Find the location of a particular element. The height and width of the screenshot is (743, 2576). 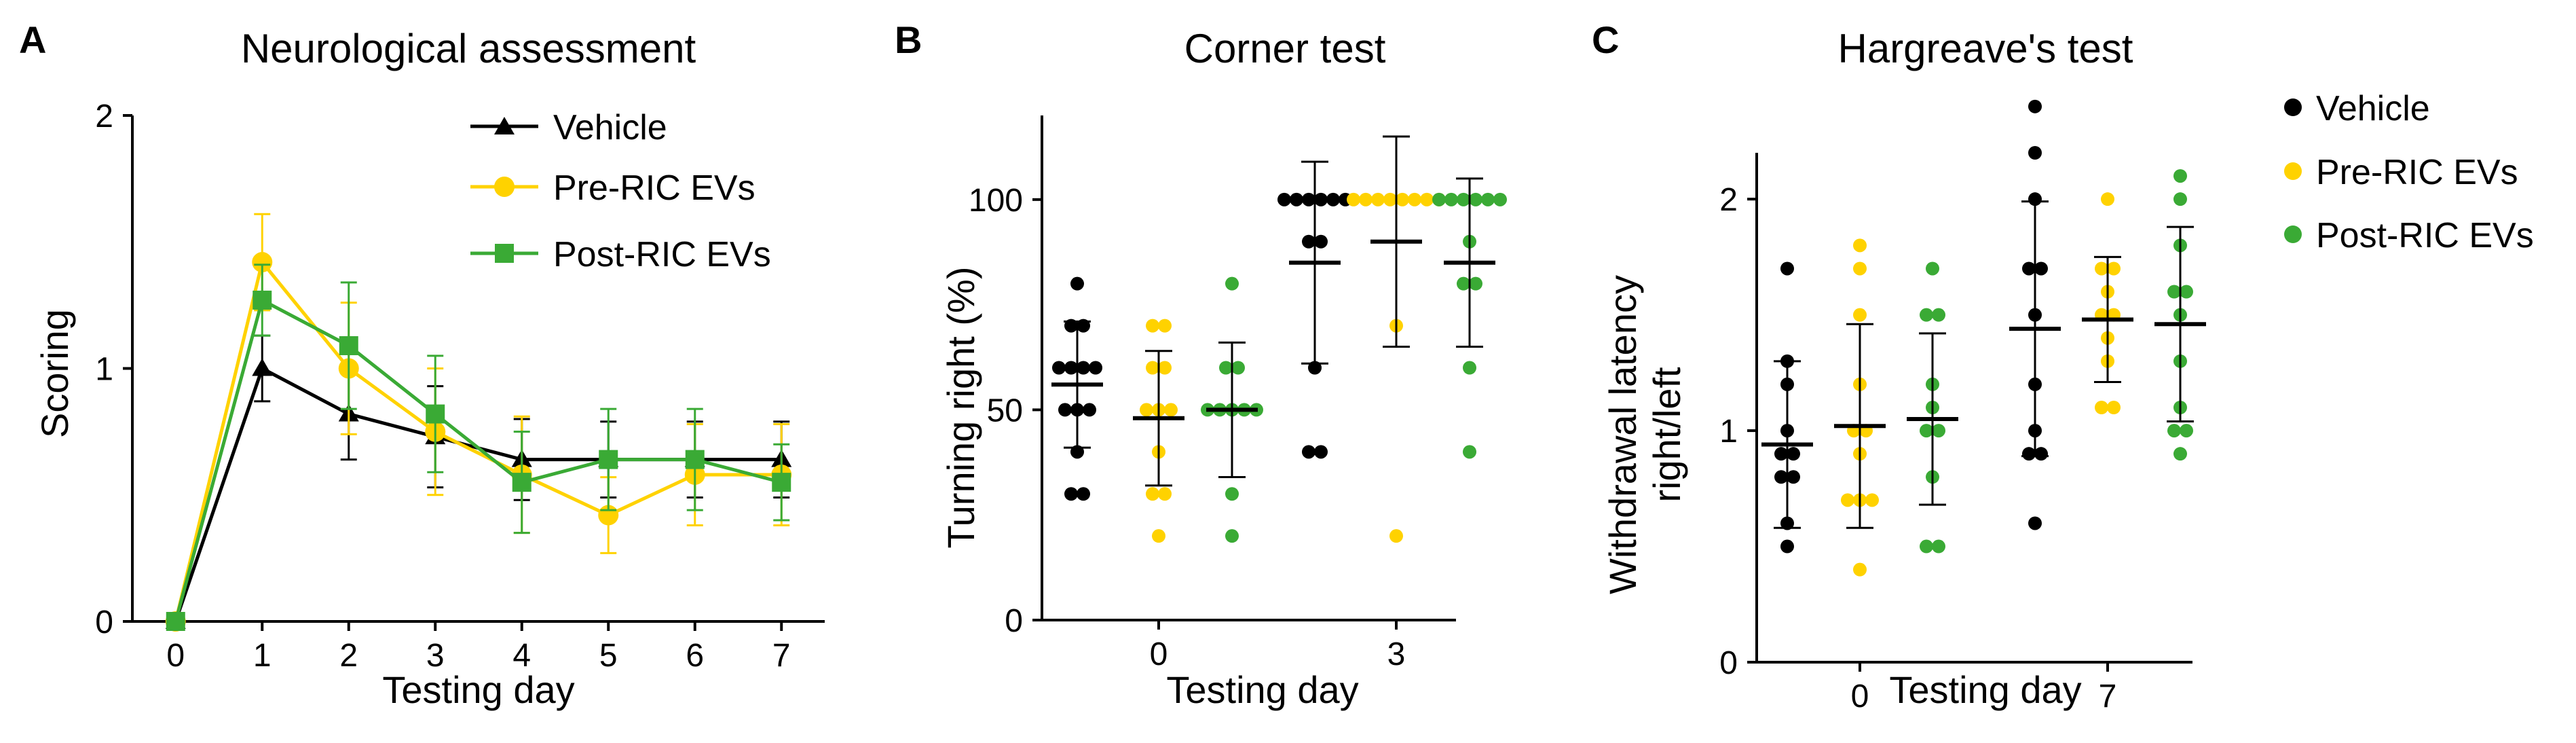

x-tick-label: 5 is located at coordinates (609, 656).